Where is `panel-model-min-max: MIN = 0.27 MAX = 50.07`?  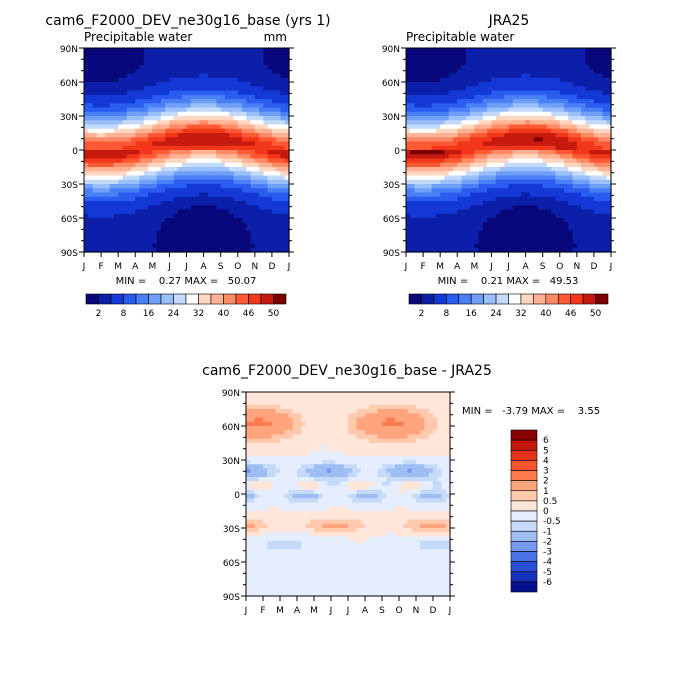
panel-model-min-max: MIN = 0.27 MAX = 50.07 is located at coordinates (186, 281).